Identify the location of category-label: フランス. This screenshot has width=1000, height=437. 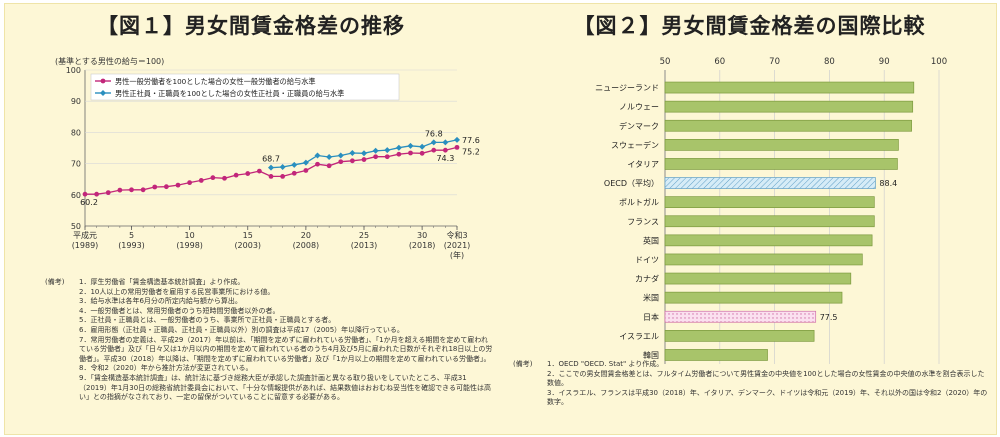
(643, 221).